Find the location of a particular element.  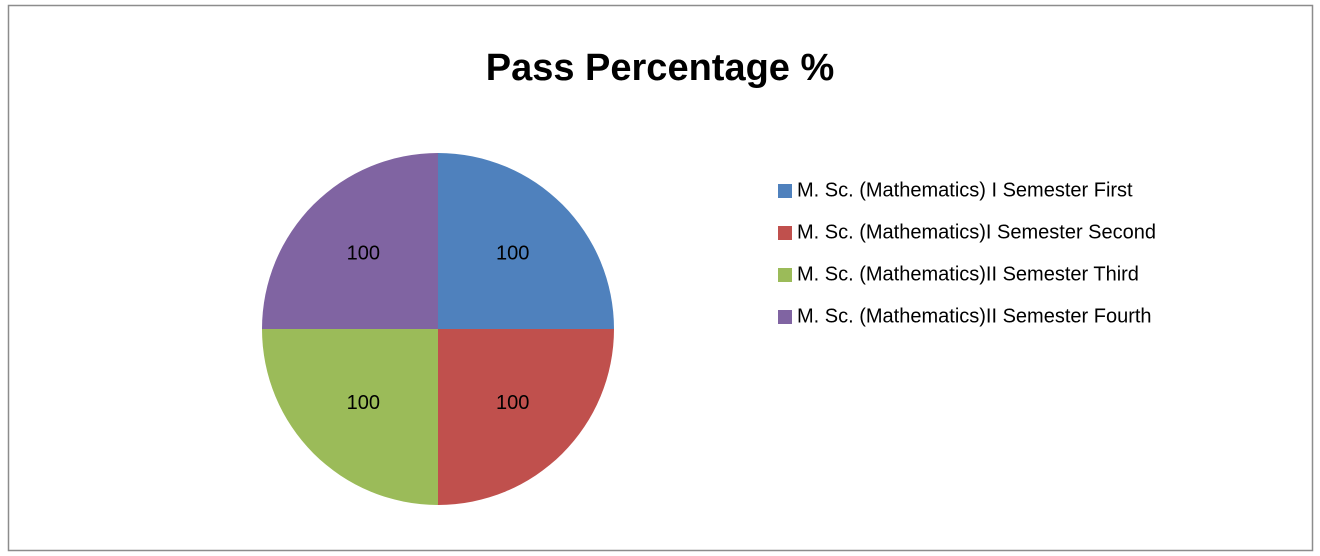

legend-label: M. Sc. (Mathematics) I Semester First is located at coordinates (965, 190).